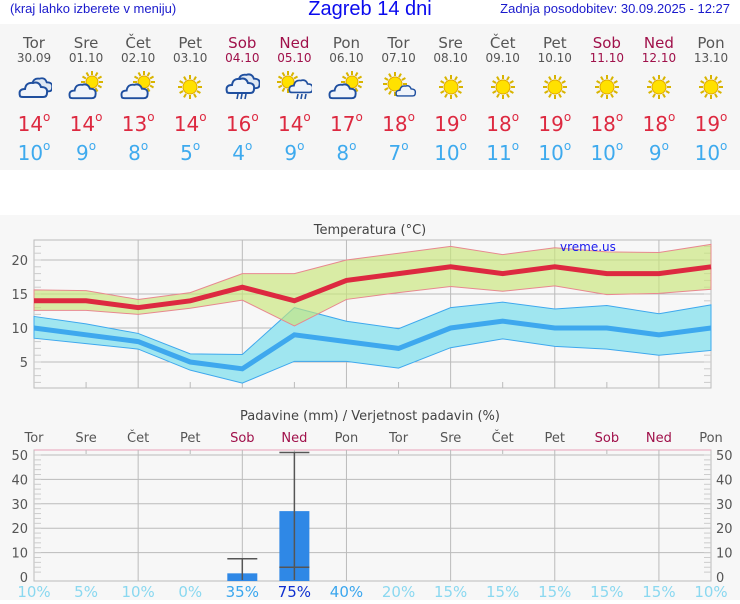 This screenshot has width=740, height=604. I want to click on precip-tick-label-left: 40, so click(19, 480).